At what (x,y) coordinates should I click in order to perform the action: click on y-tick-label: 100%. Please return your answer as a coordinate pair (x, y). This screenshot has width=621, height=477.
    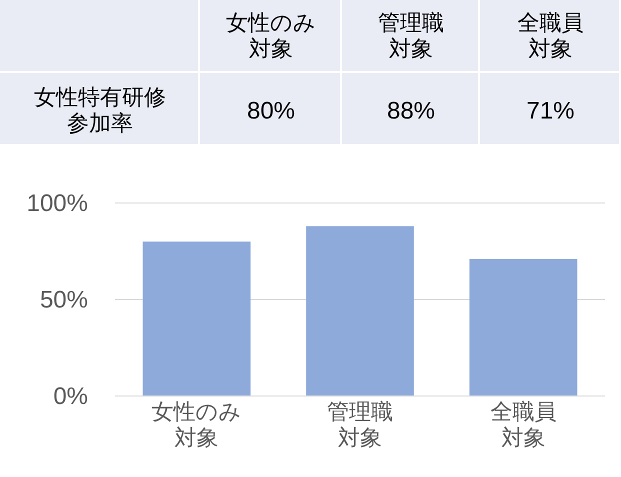
    Looking at the image, I should click on (57, 203).